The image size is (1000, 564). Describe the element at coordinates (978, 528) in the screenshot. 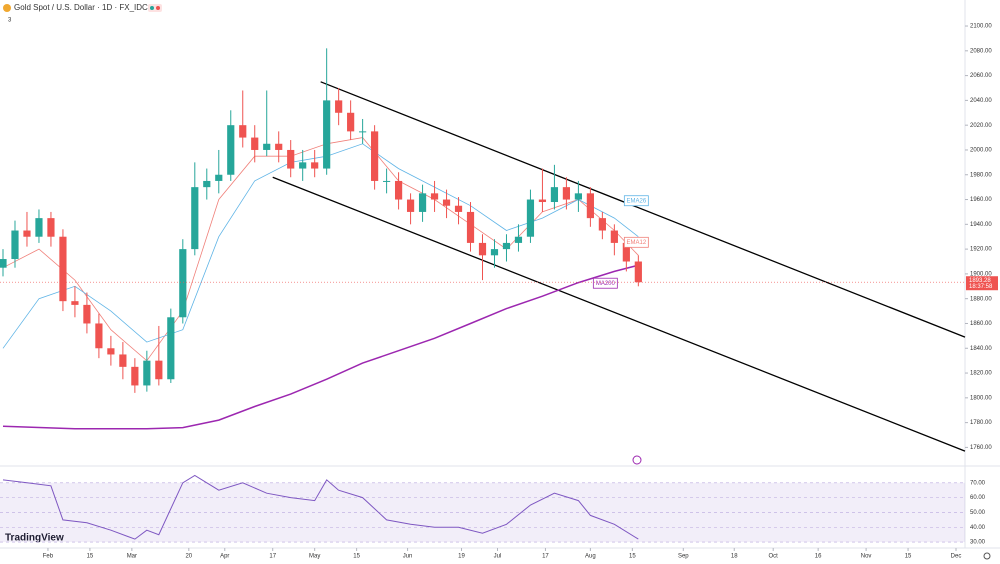

I see `rsi-tick-label: 40.00` at that location.